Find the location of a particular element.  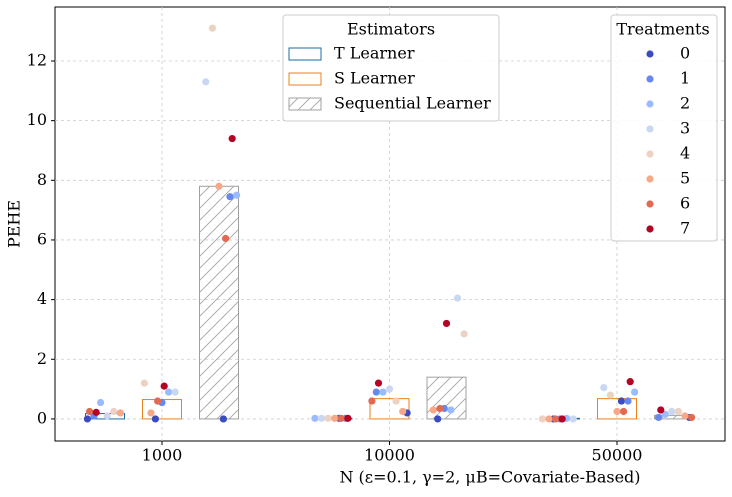

legend-title: Treatments is located at coordinates (662, 29).